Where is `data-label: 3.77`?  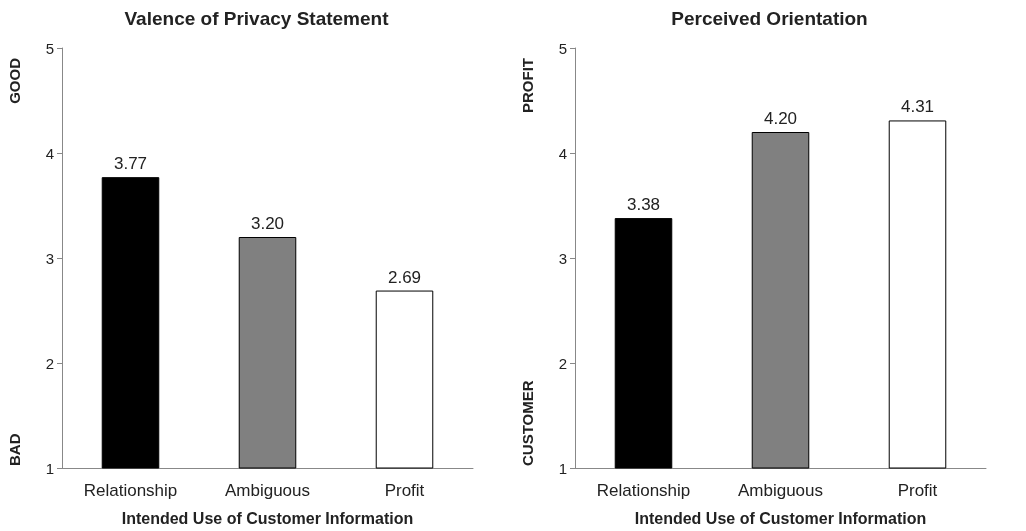 data-label: 3.77 is located at coordinates (130, 164).